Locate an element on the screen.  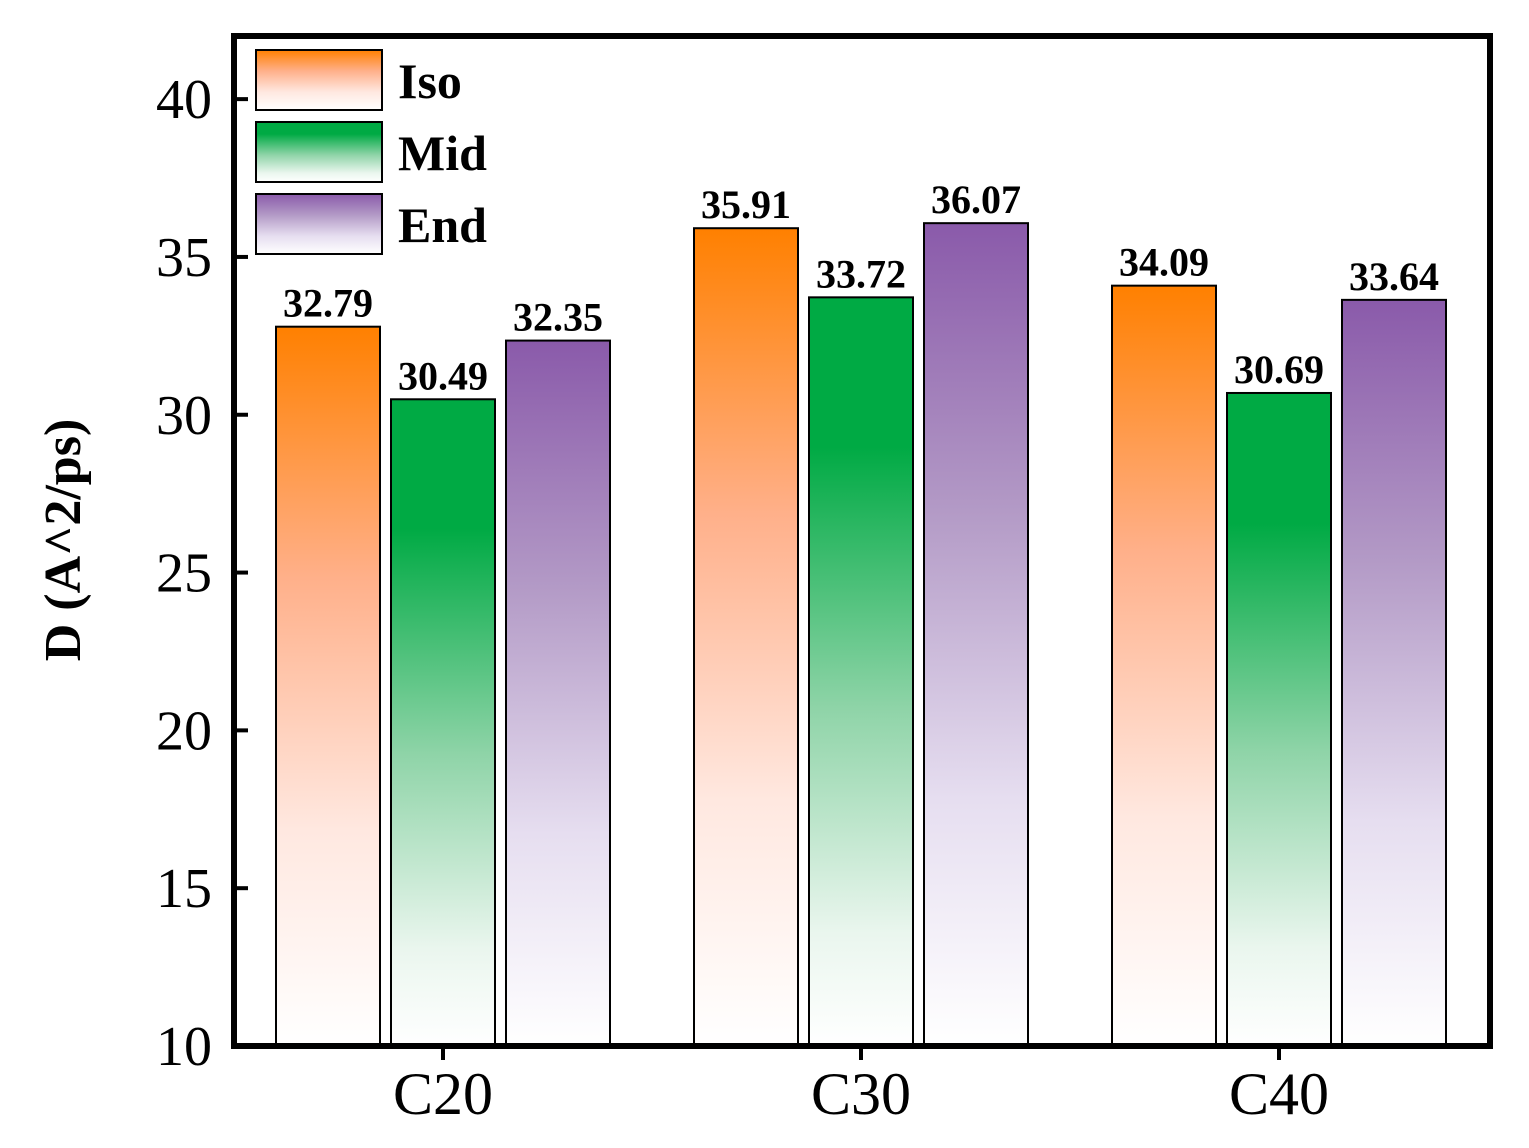
bar-iso-c20 is located at coordinates (328, 686).